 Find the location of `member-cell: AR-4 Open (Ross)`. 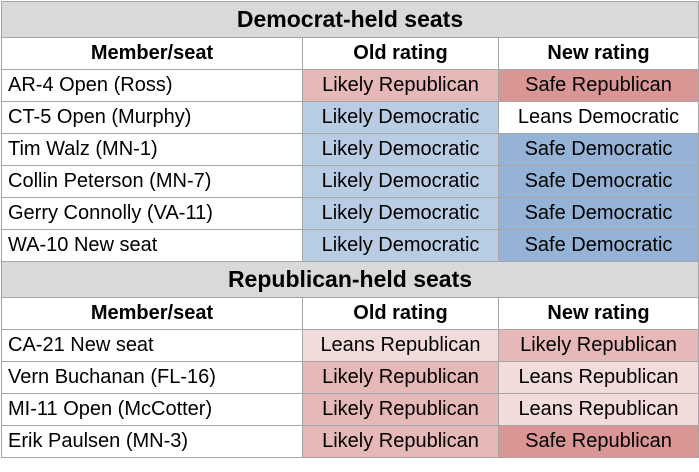

member-cell: AR-4 Open (Ross) is located at coordinates (152, 85).